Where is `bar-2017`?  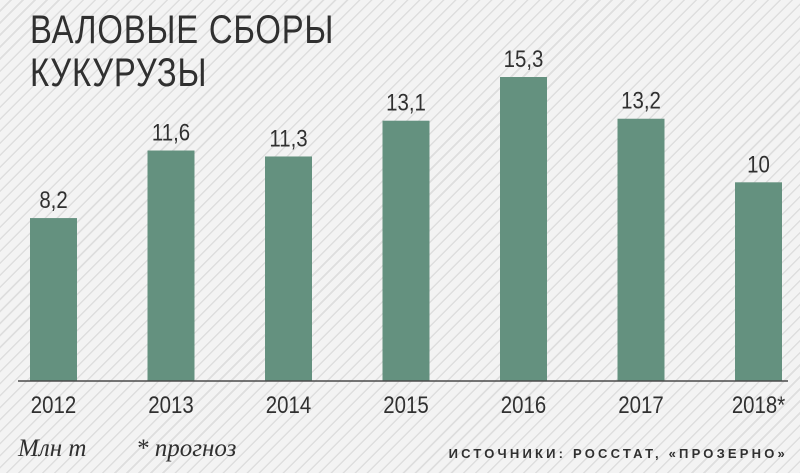
bar-2017 is located at coordinates (641, 249).